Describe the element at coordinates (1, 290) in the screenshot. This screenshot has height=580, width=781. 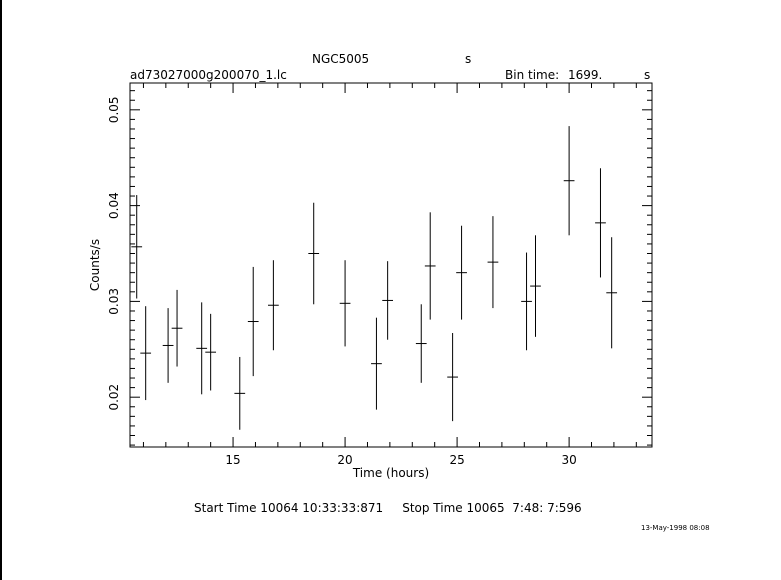
I see `window-left-edge` at that location.